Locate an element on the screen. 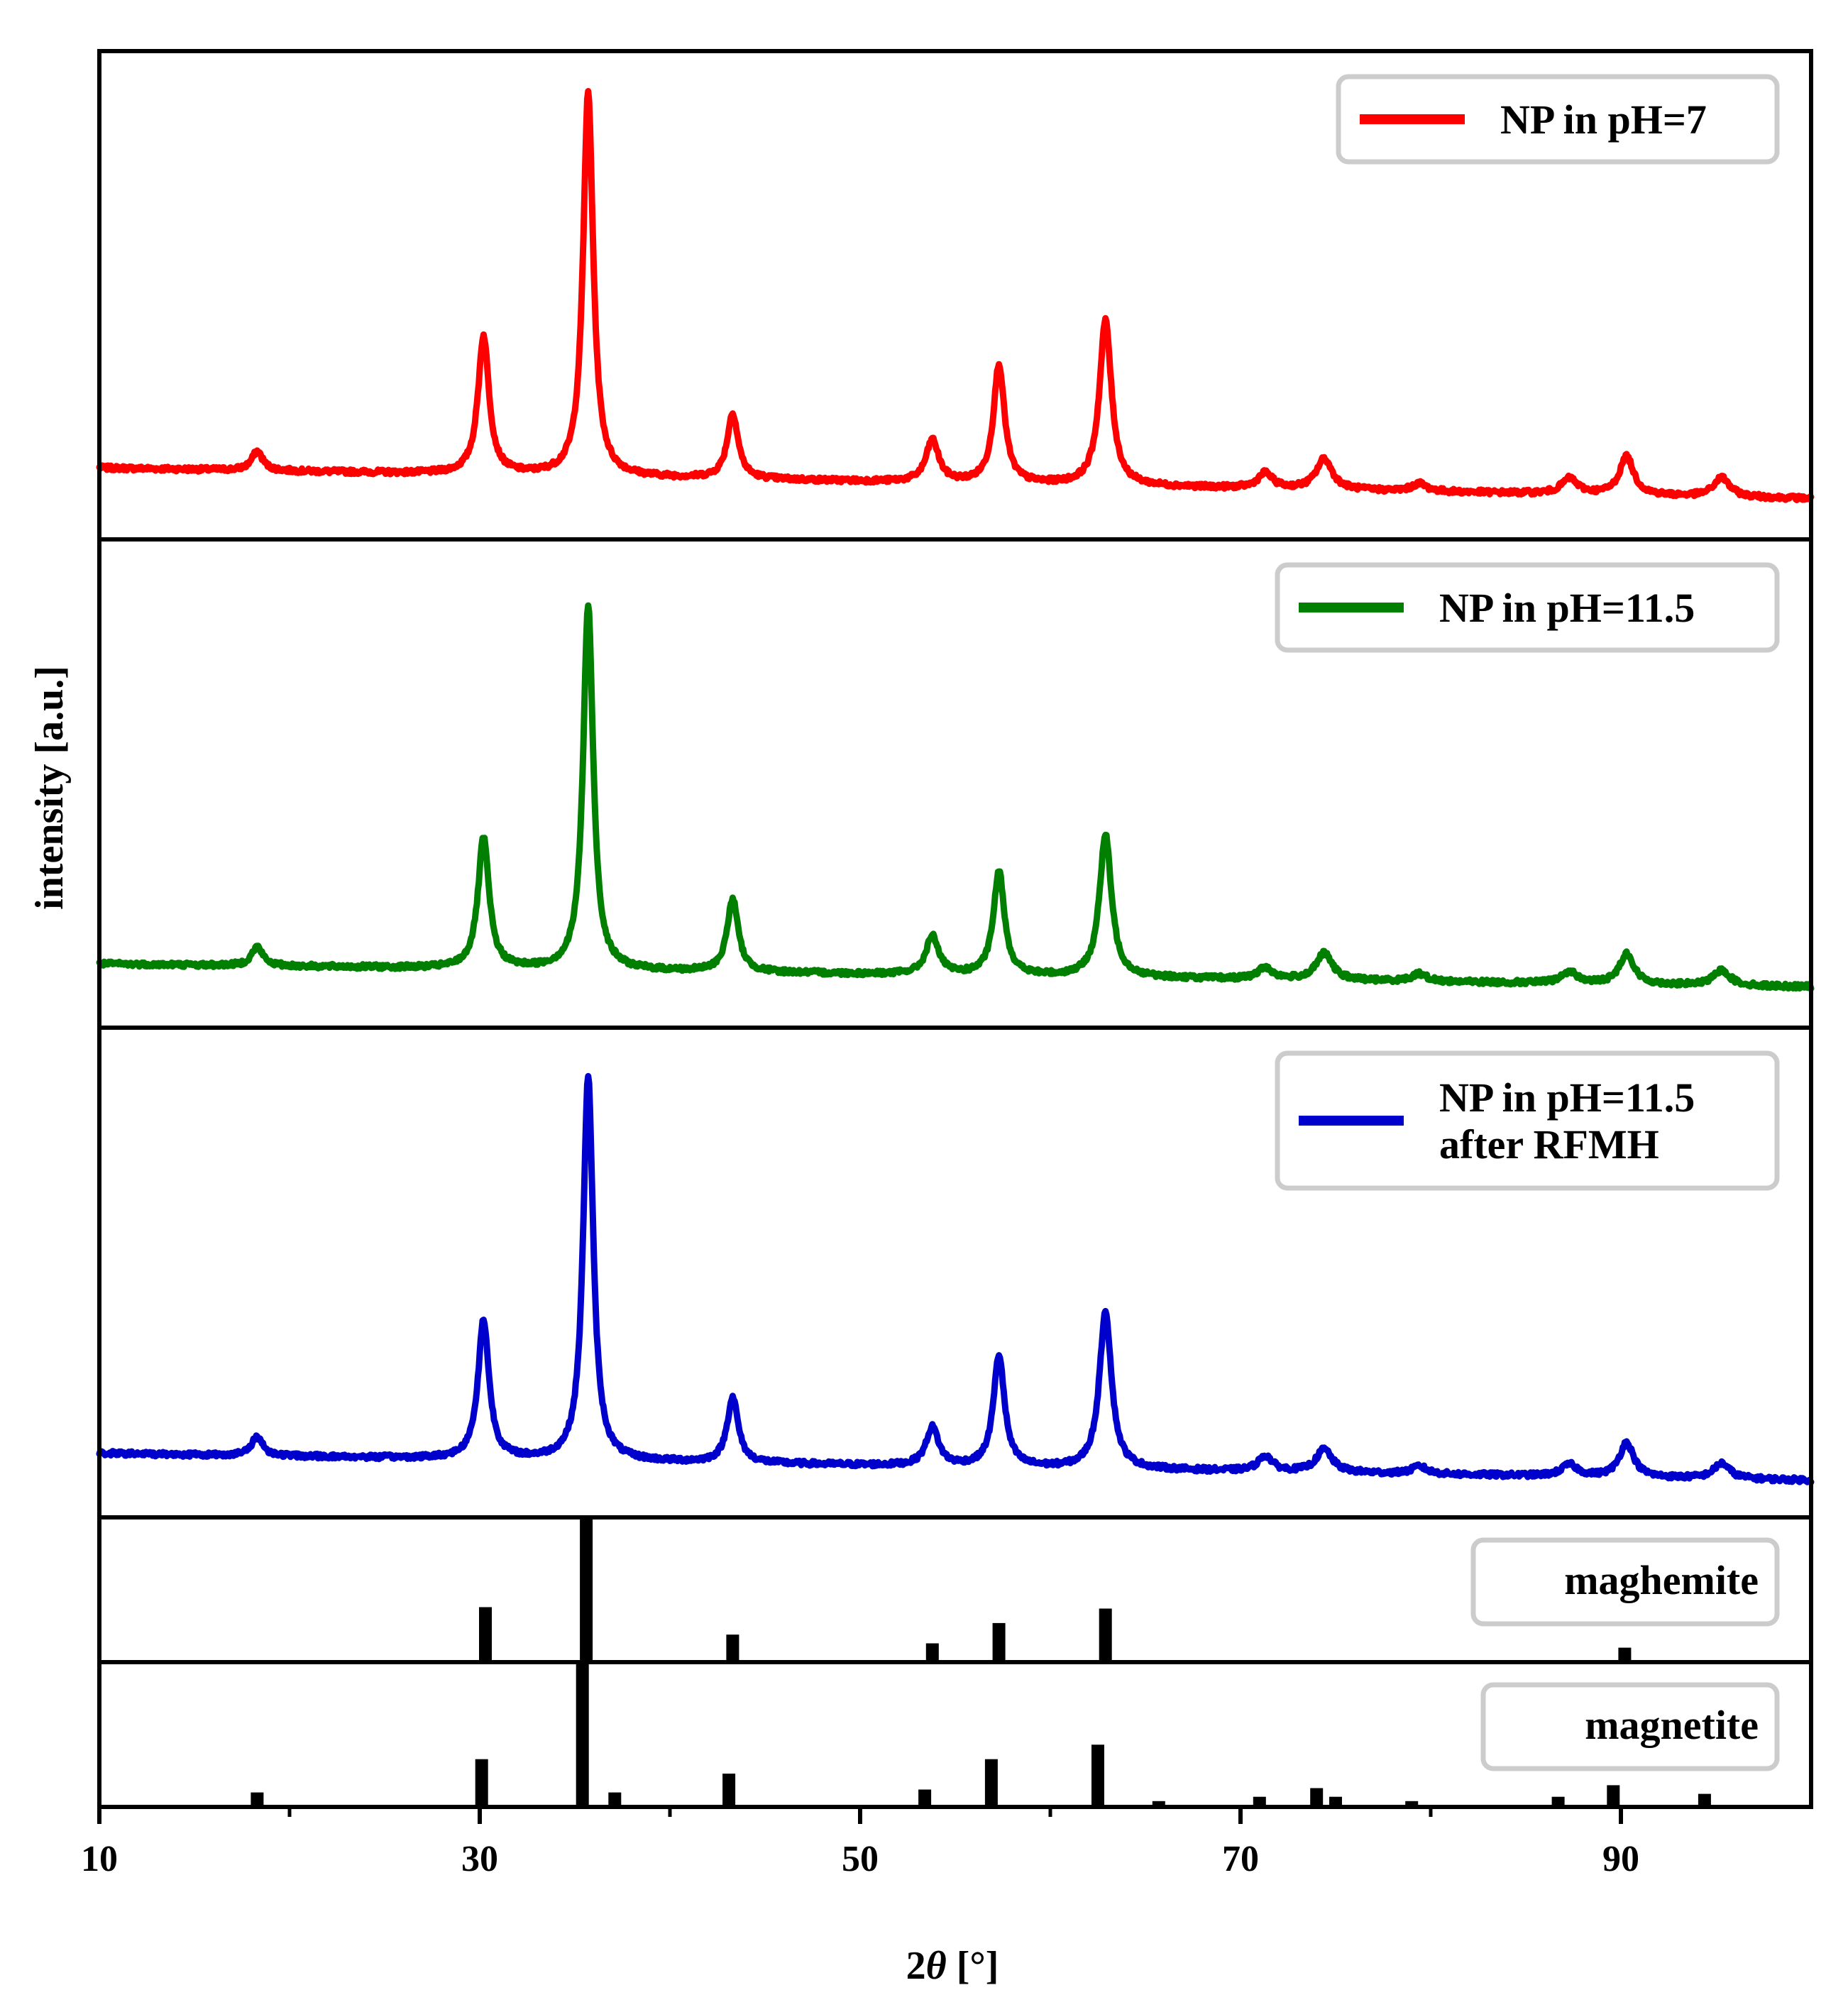 Image resolution: width=1848 pixels, height=1995 pixels. legend-2: NP in pH=11.5 is located at coordinates (1528, 607).